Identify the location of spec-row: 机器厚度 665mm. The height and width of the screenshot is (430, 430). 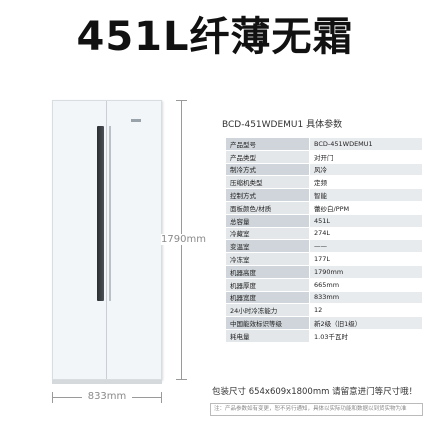
(324, 284).